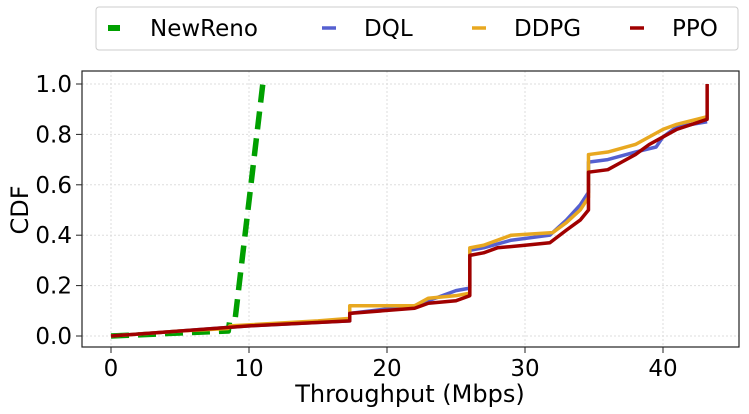  Describe the element at coordinates (695, 29) in the screenshot. I see `legend-label-ppo: PPO` at that location.